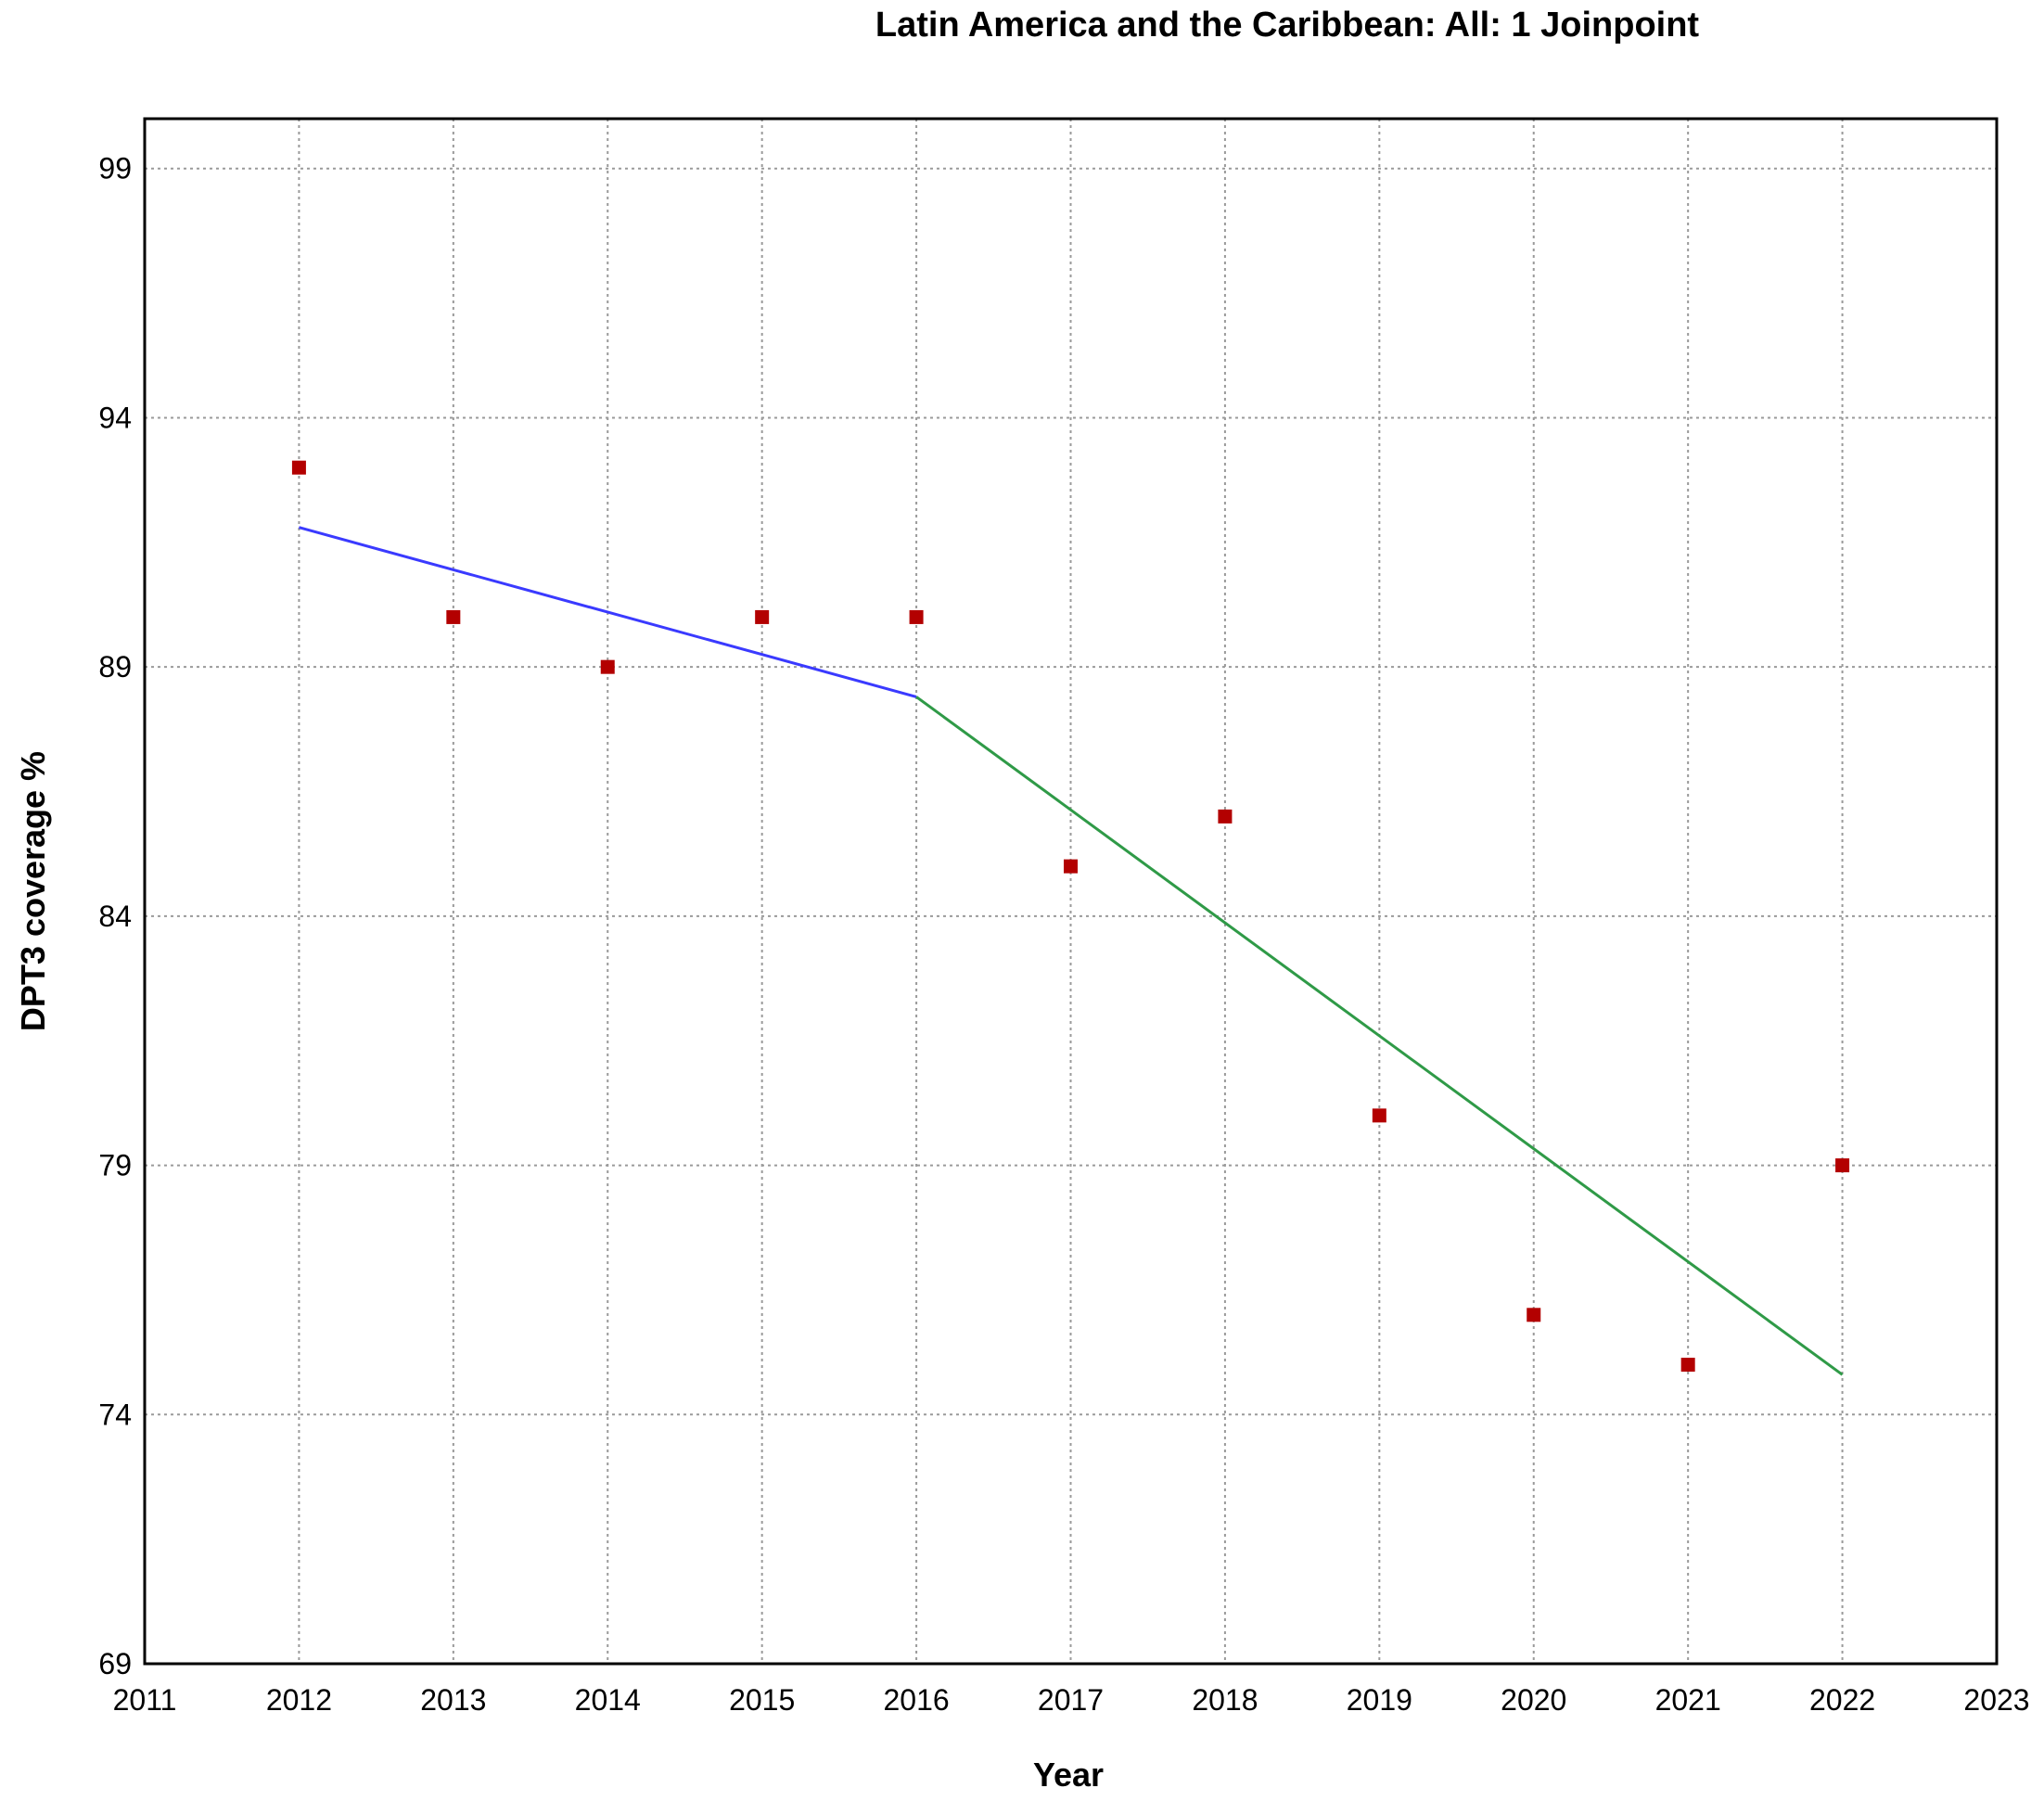 This screenshot has width=2044, height=1801. Describe the element at coordinates (1842, 1700) in the screenshot. I see `x-tick-label: 2022` at that location.